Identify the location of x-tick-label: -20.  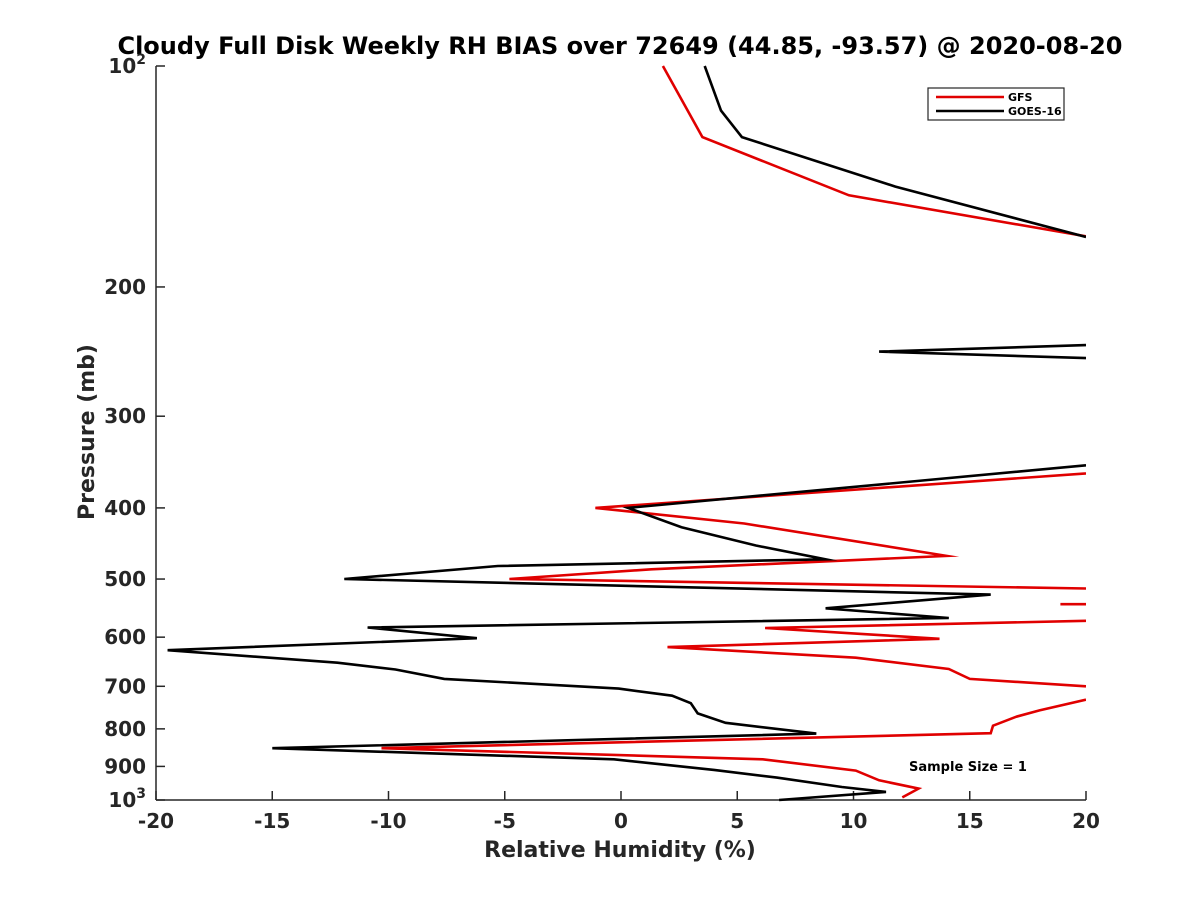
(156, 821).